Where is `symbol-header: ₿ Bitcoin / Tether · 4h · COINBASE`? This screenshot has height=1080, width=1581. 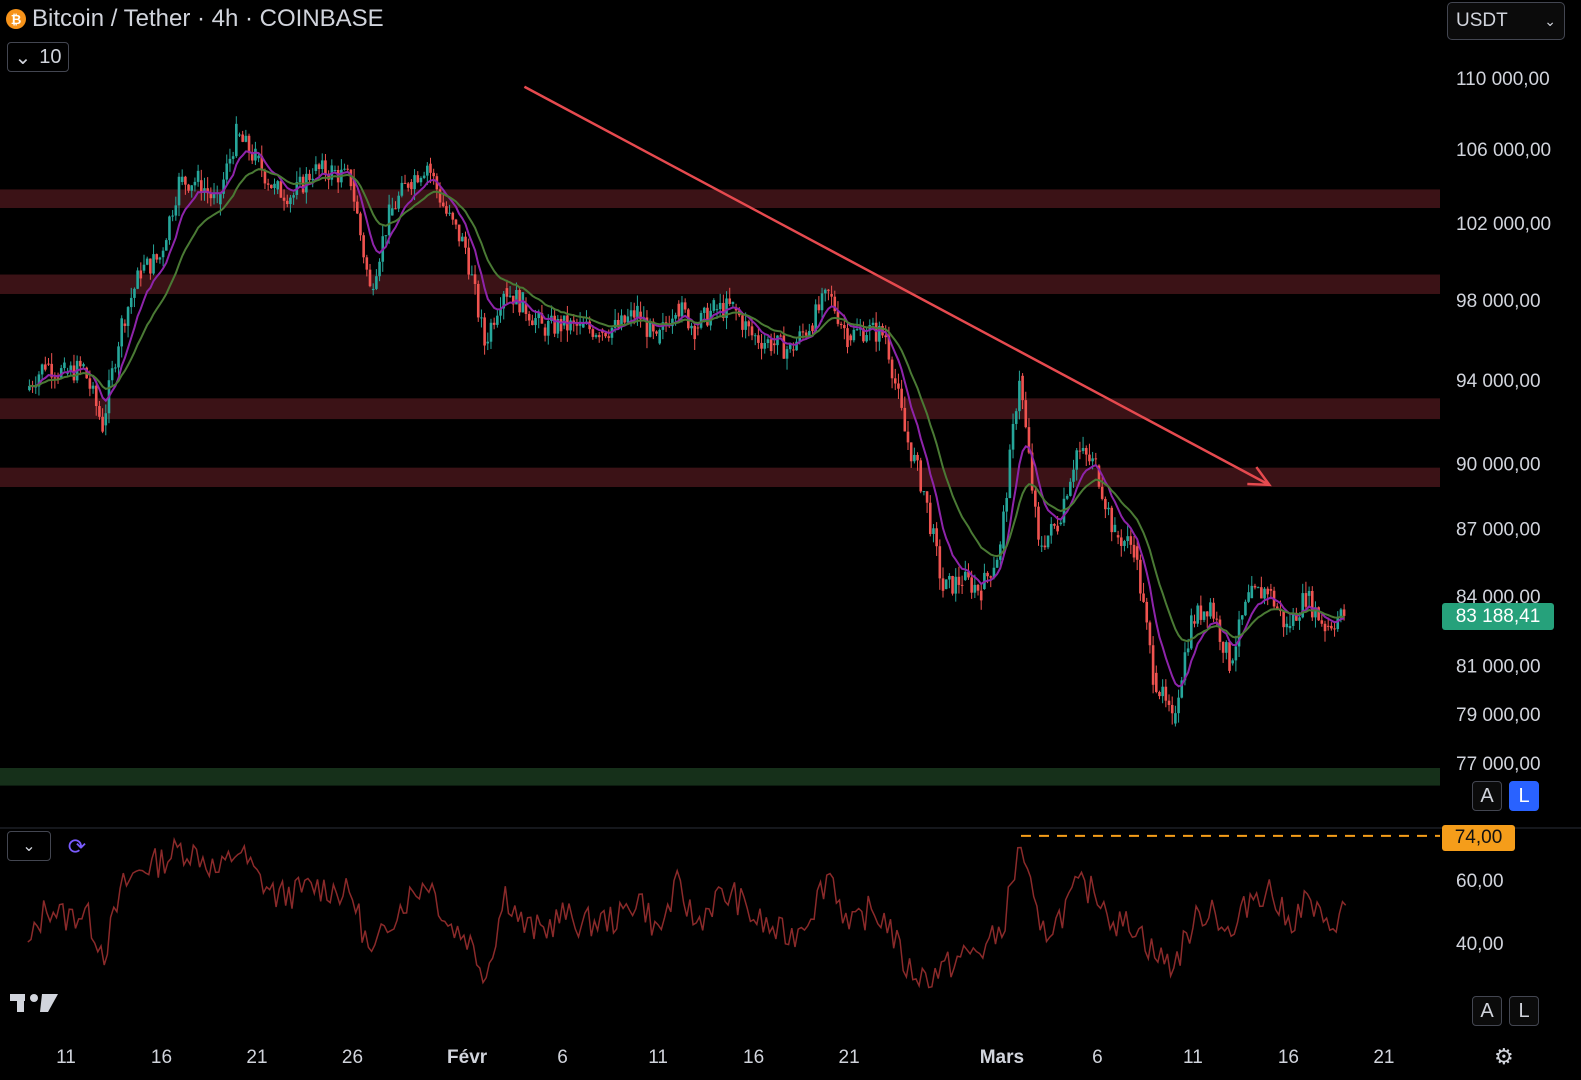
symbol-header: ₿ Bitcoin / Tether · 4h · COINBASE is located at coordinates (195, 19).